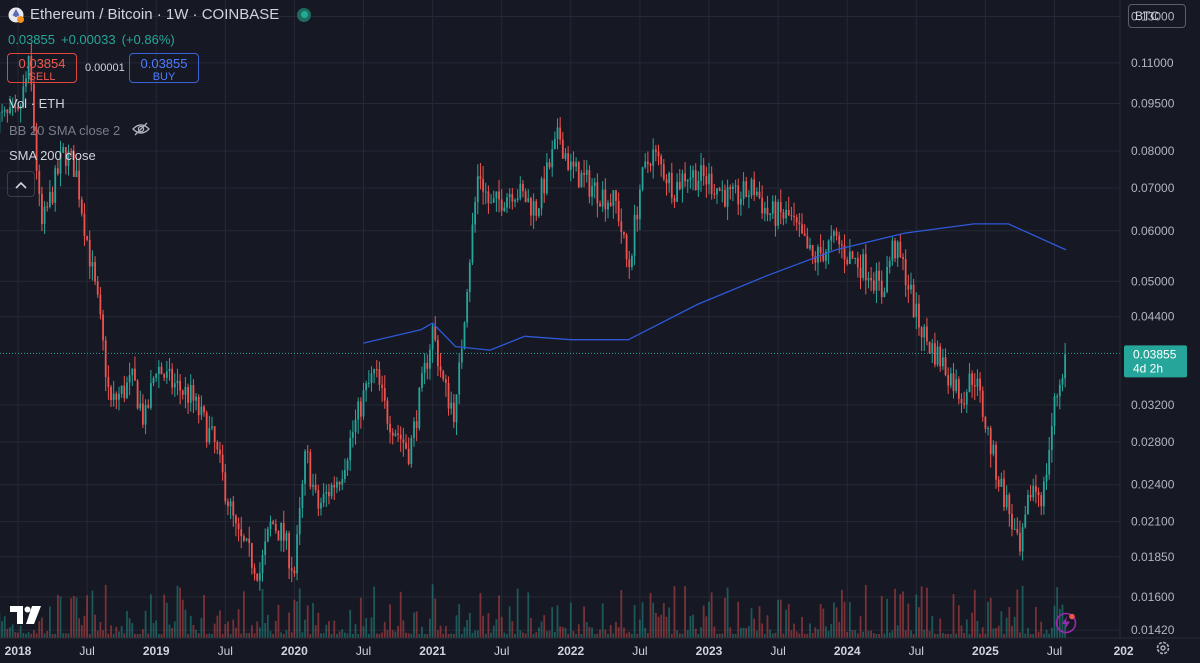 The width and height of the screenshot is (1200, 663). What do you see at coordinates (160, 14) in the screenshot?
I see `symbol-header: Ethereum / Bitcoin · 1W · COINBASE` at bounding box center [160, 14].